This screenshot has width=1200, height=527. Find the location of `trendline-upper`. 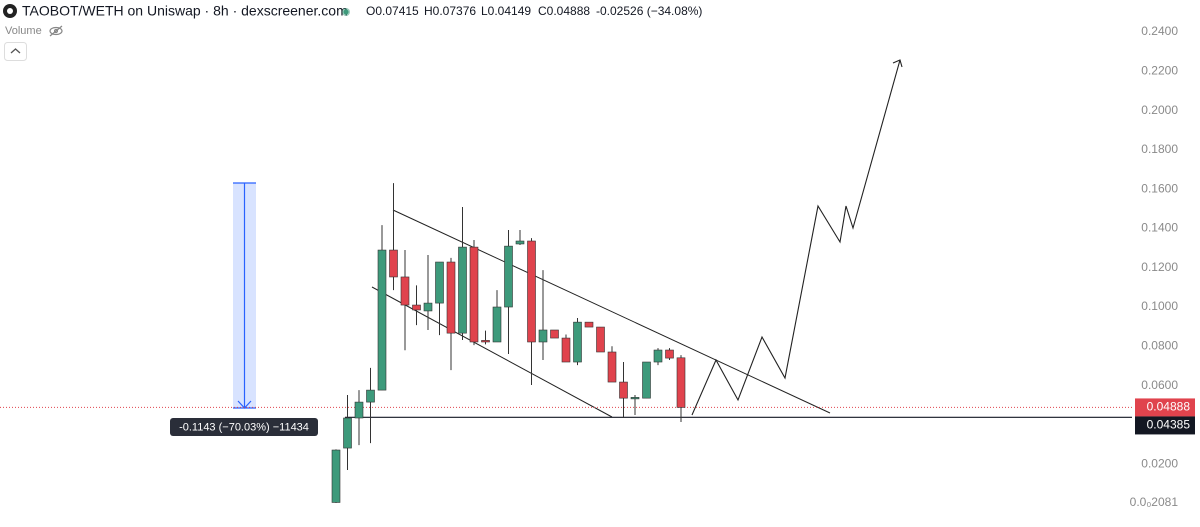

trendline-upper is located at coordinates (611, 311).